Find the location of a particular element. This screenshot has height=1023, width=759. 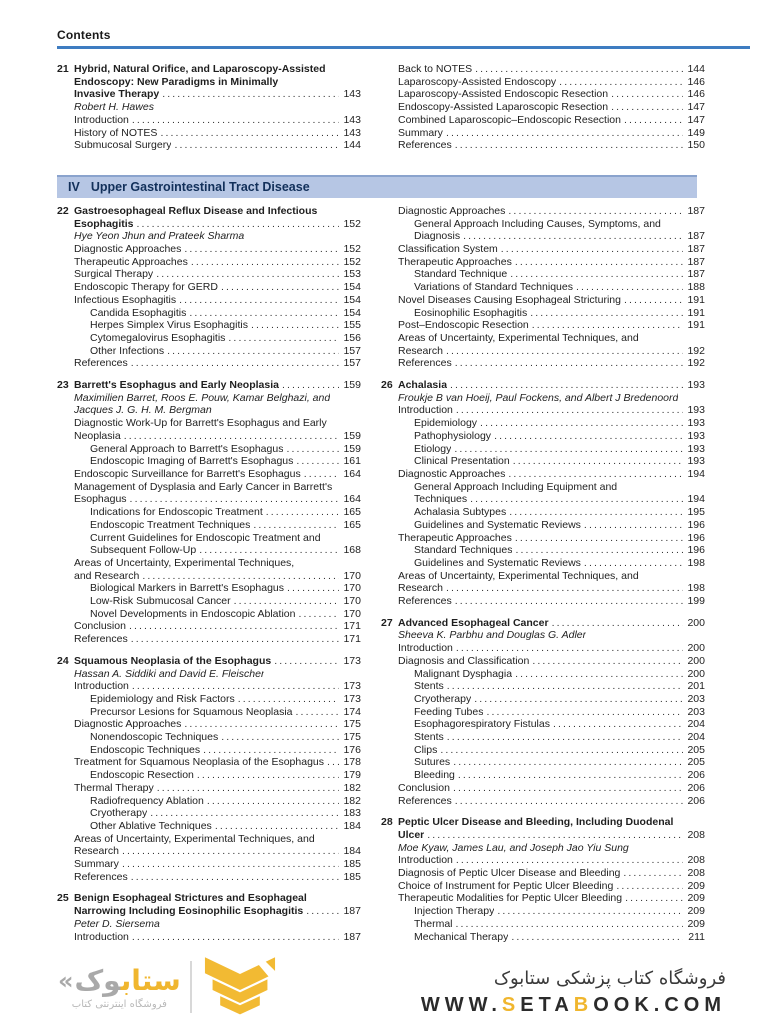

page-number: 164 is located at coordinates (352, 473).